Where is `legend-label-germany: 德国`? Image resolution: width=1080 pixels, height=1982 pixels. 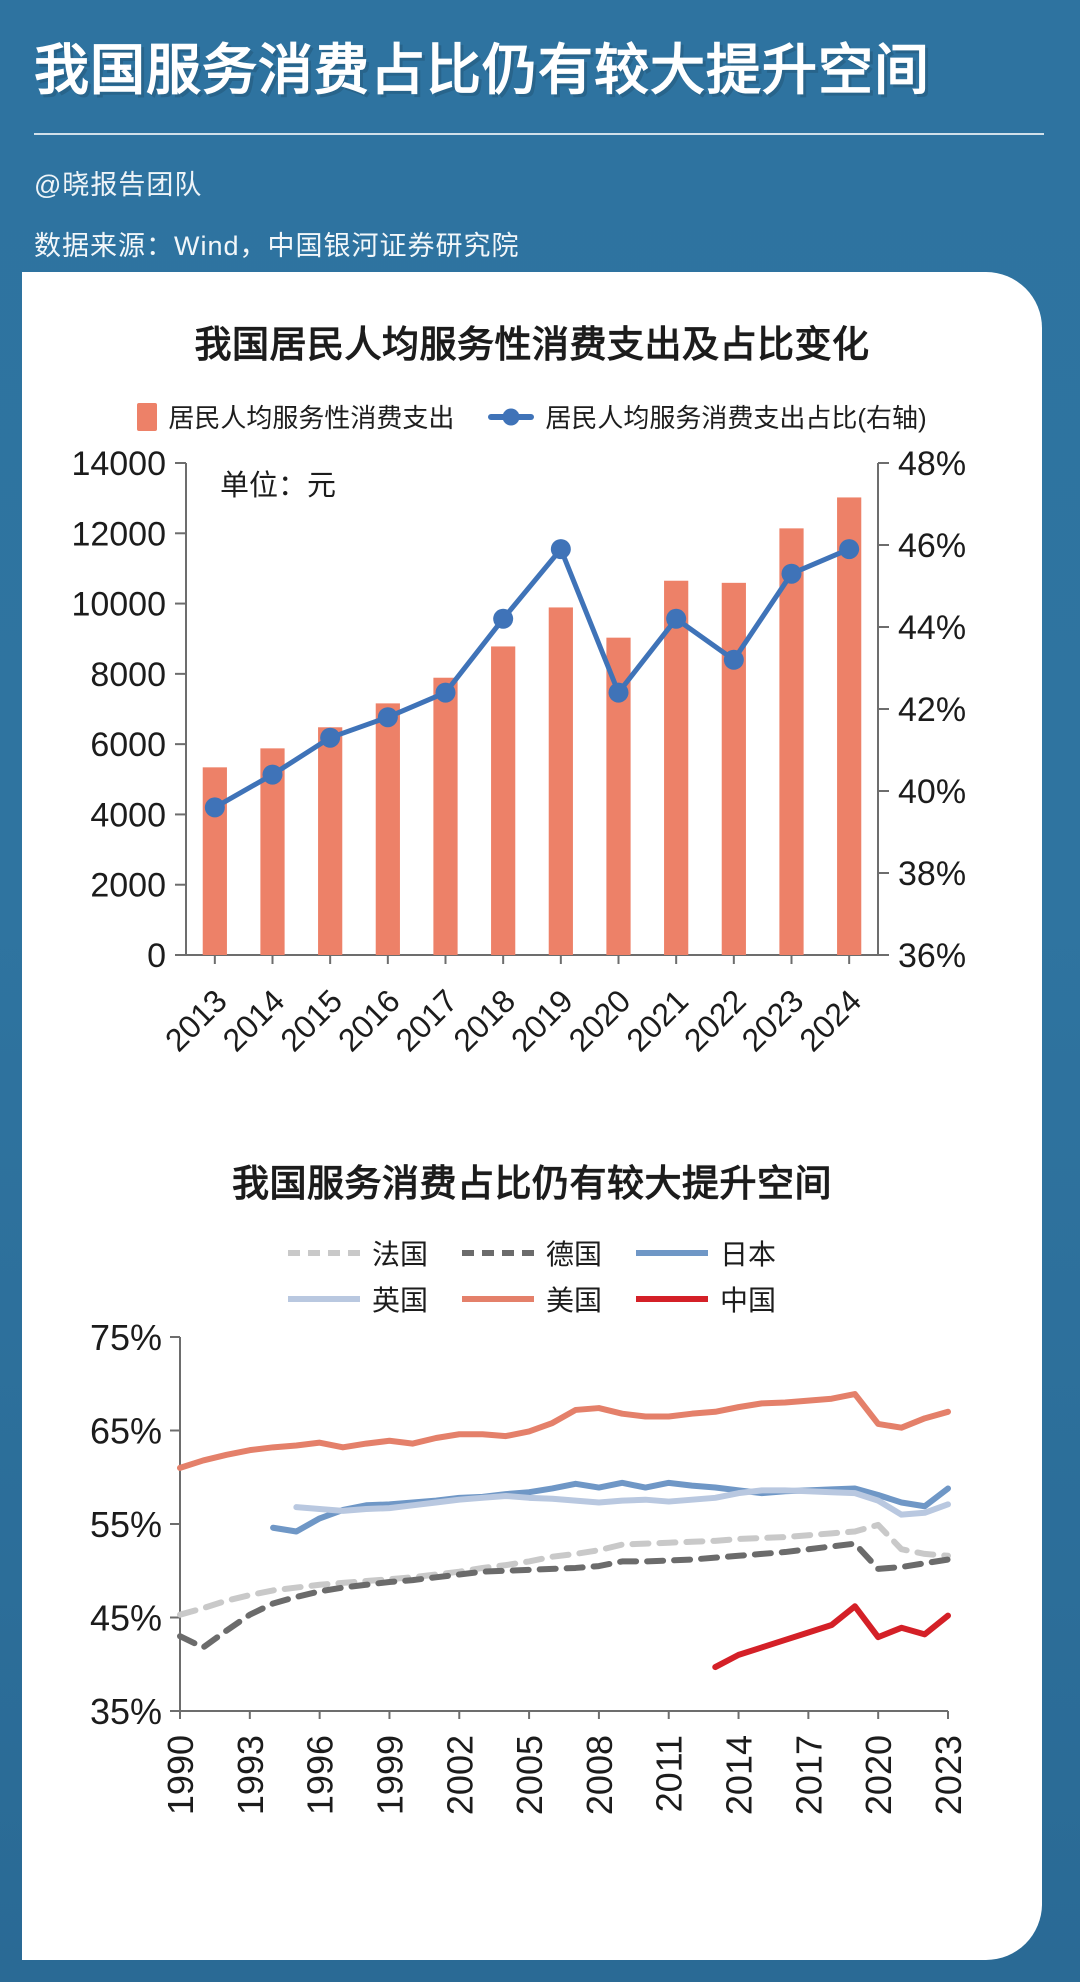 legend-label-germany: 德国 is located at coordinates (573, 1254).